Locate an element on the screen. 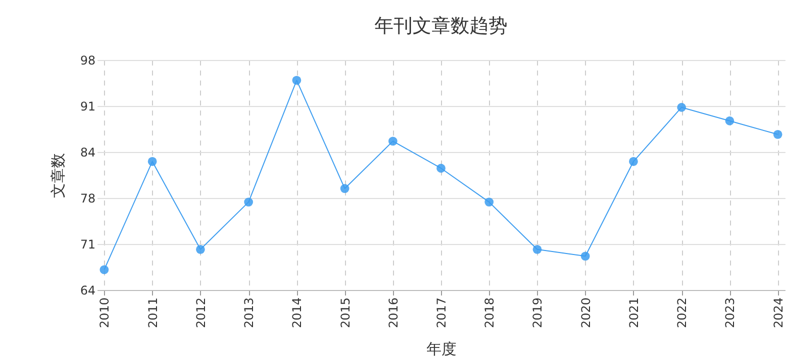  x-tick-label: 2015 is located at coordinates (345, 313).